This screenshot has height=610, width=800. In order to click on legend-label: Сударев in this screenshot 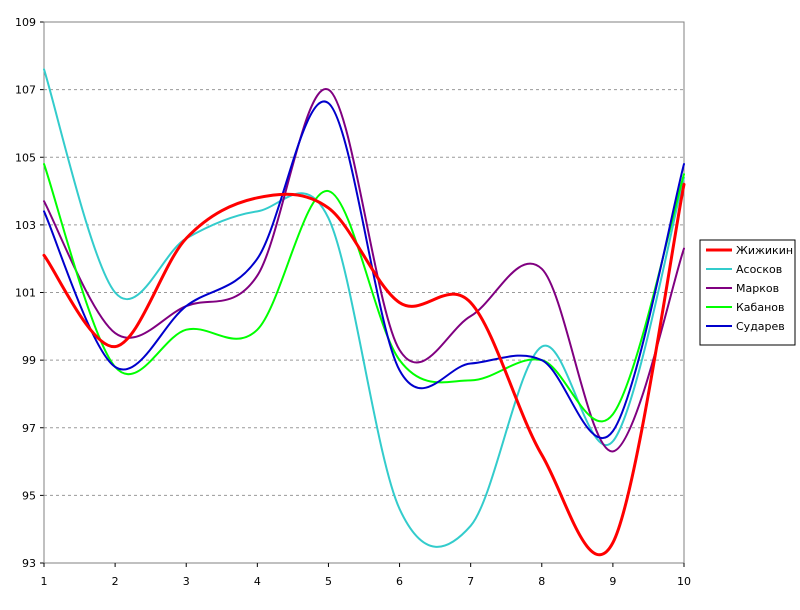, I will do `click(760, 326)`.